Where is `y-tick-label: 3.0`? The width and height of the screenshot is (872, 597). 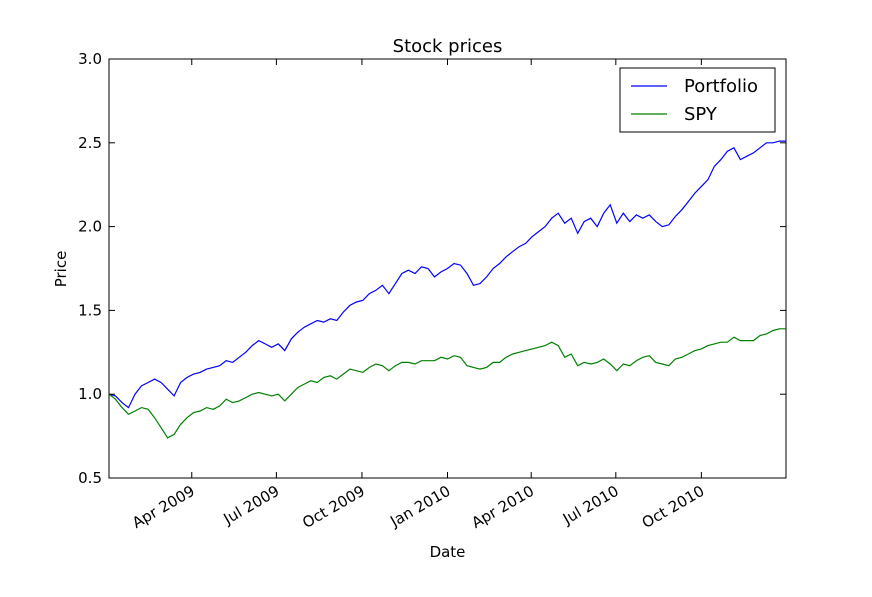 y-tick-label: 3.0 is located at coordinates (90, 59).